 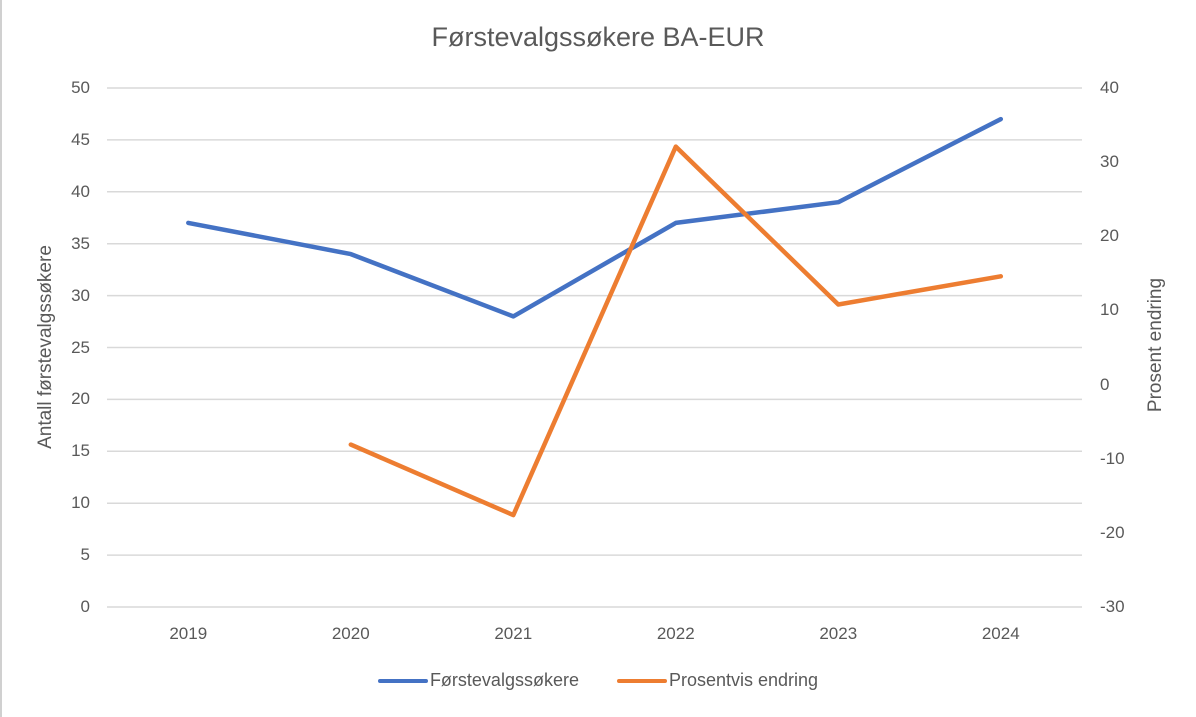 What do you see at coordinates (504, 680) in the screenshot?
I see `legend-label: Førstevalgssøkere` at bounding box center [504, 680].